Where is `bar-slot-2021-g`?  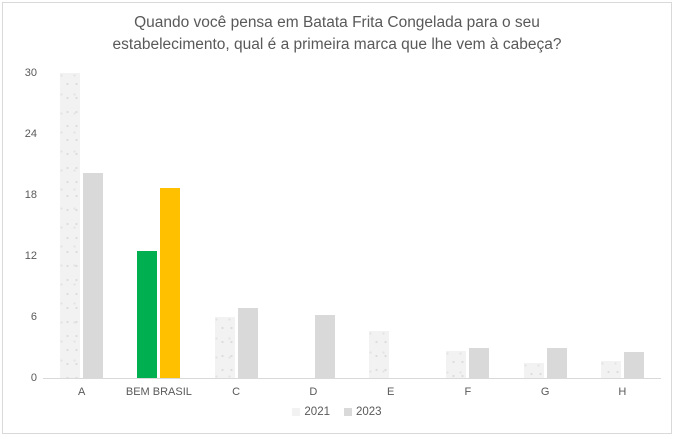
bar-slot-2021-g is located at coordinates (533, 225).